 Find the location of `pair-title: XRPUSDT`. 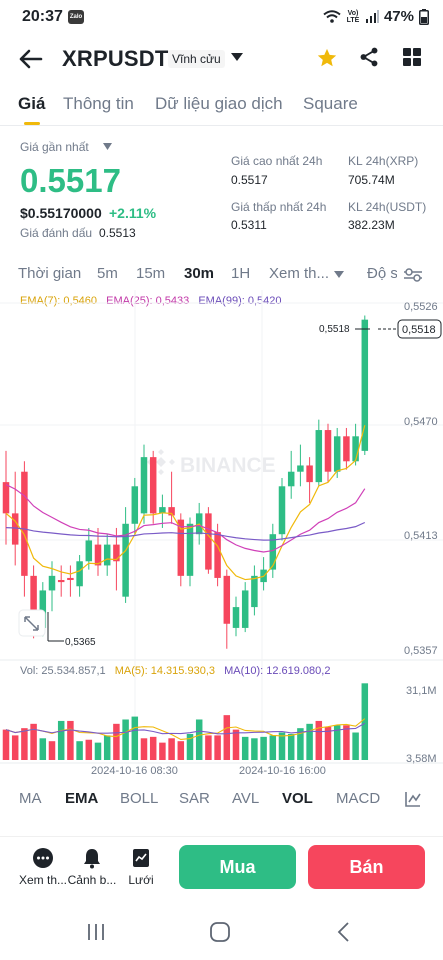

pair-title: XRPUSDT is located at coordinates (115, 58).